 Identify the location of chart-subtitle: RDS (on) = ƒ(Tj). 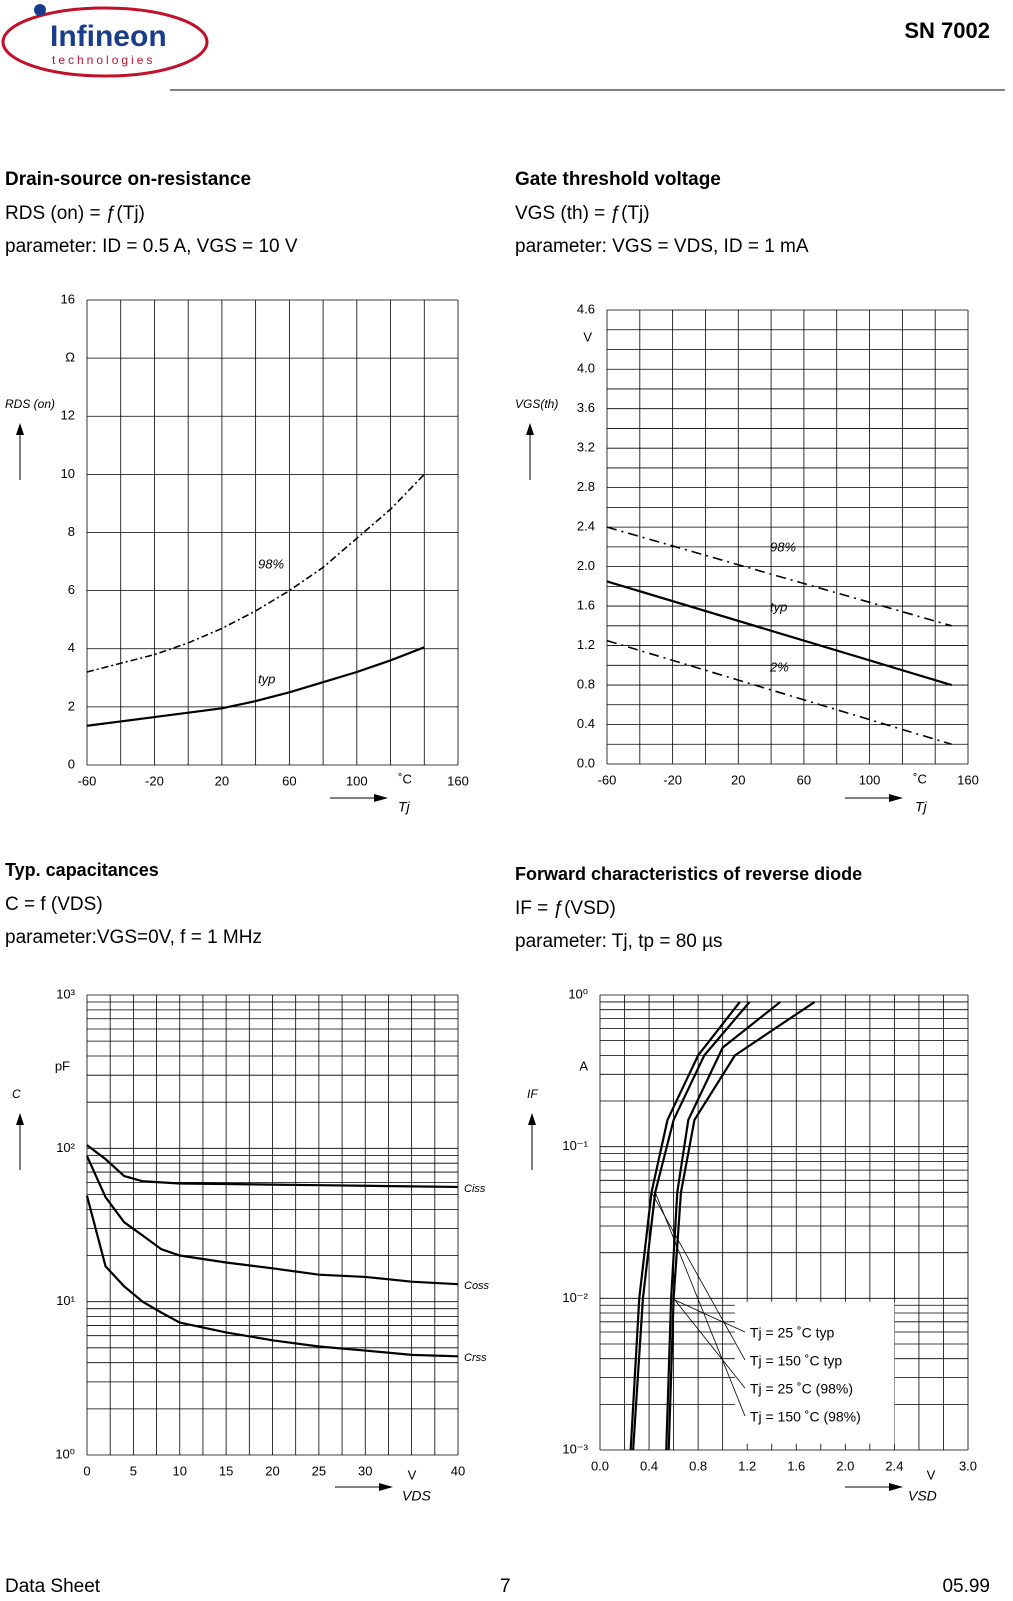
(75, 213).